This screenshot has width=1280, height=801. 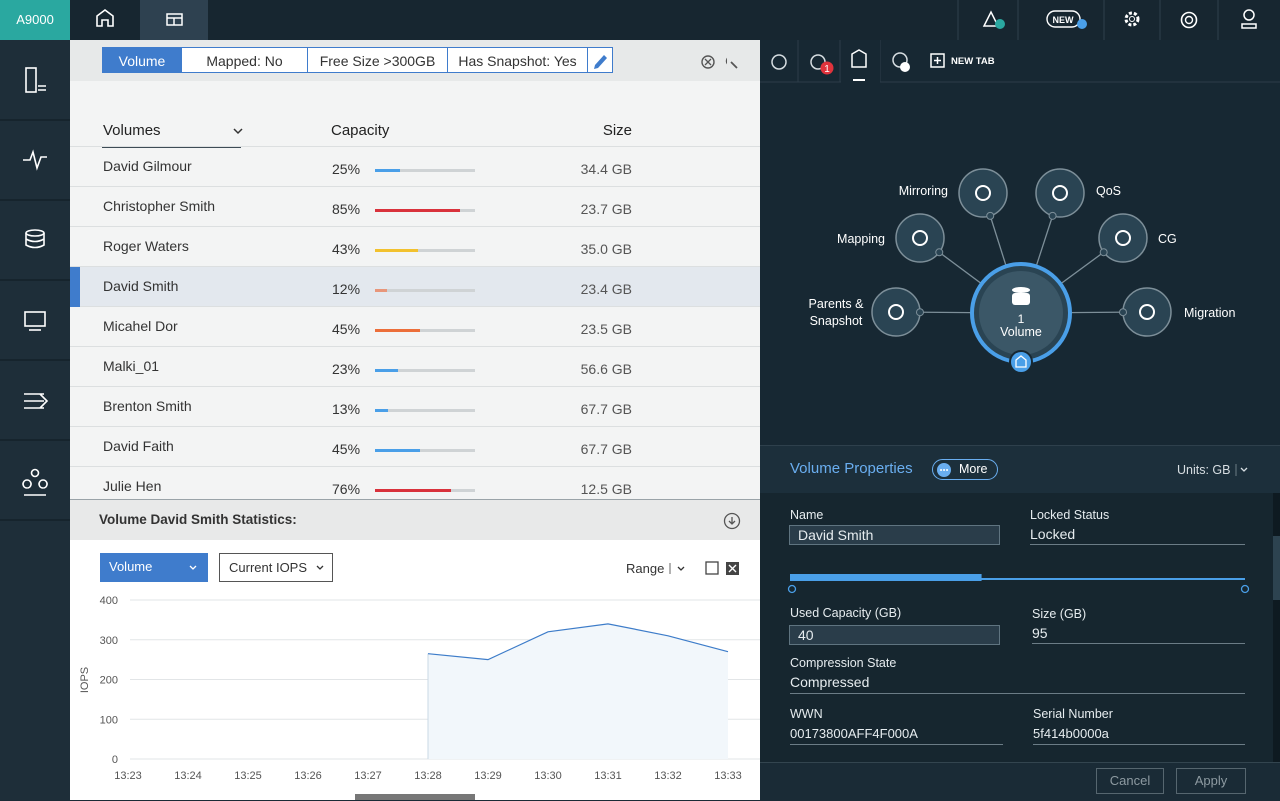 What do you see at coordinates (397, 450) in the screenshot?
I see `capacity-bar` at bounding box center [397, 450].